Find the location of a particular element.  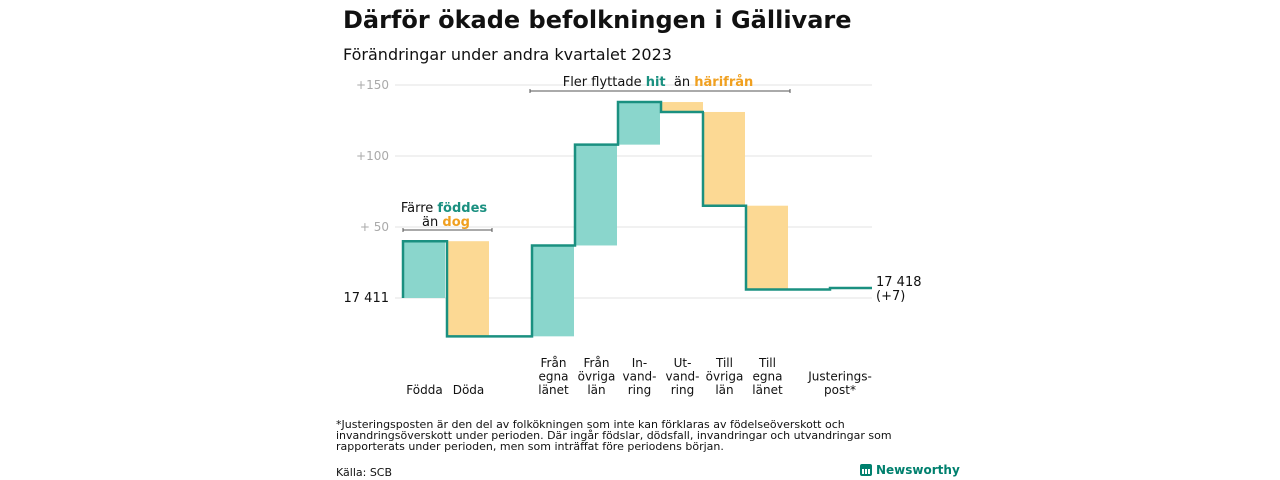

y-tick-label: + 50 is located at coordinates (374, 227).